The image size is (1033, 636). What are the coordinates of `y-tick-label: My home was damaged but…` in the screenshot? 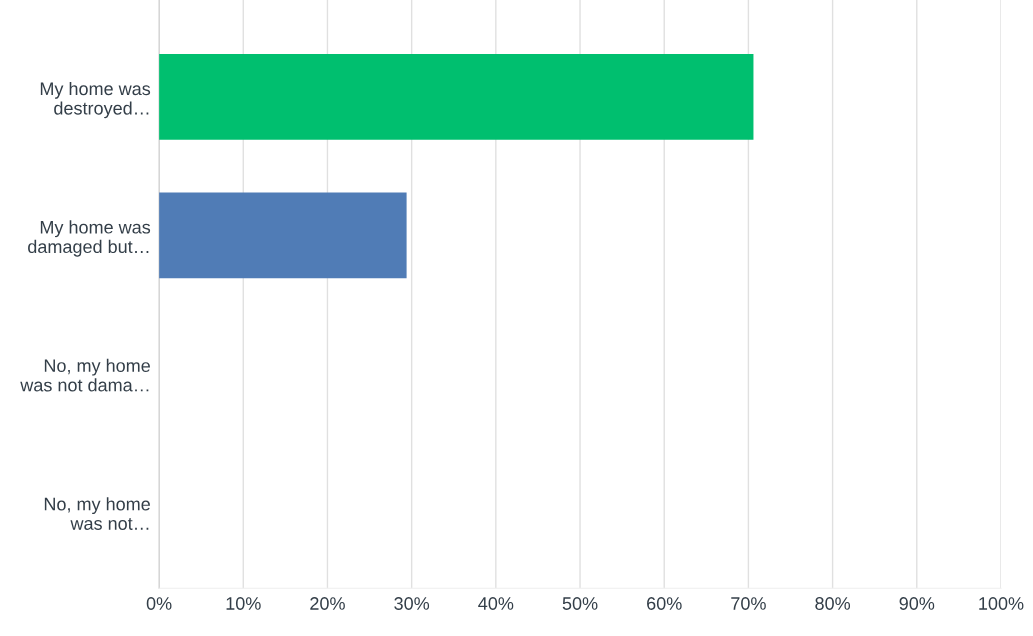 It's located at (89, 238).